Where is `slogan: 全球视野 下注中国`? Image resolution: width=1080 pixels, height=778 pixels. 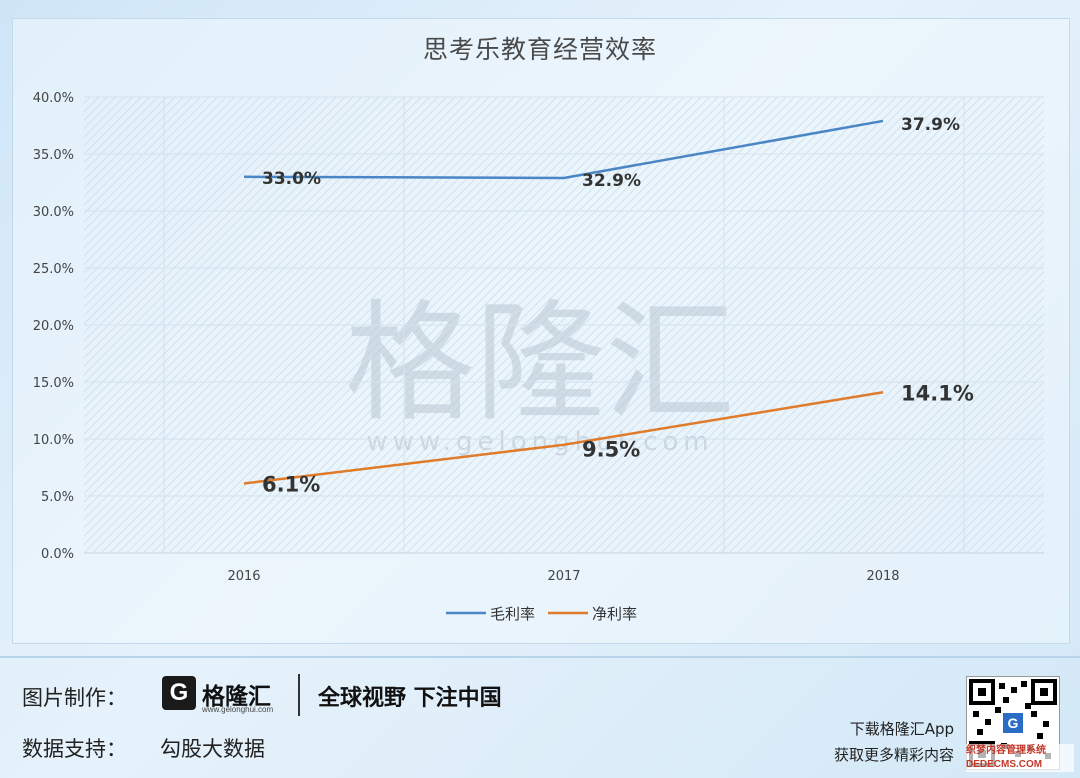 slogan: 全球视野 下注中国 is located at coordinates (410, 698).